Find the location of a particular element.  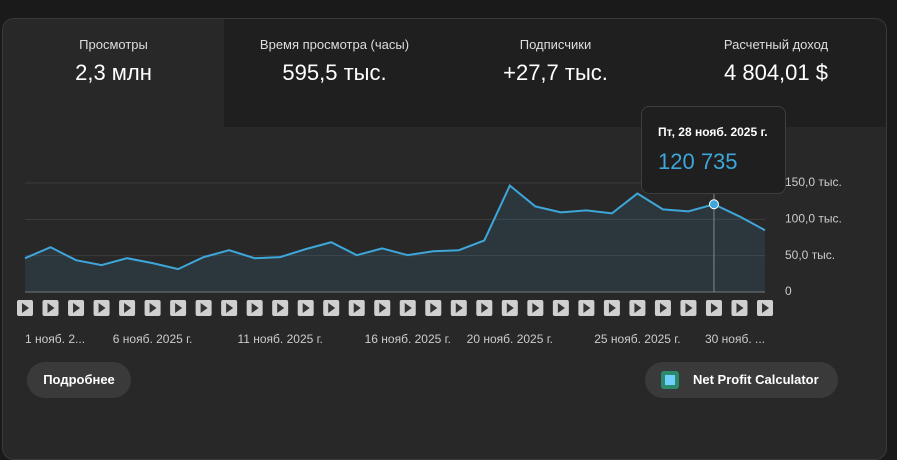

y-tick-label: 0 is located at coordinates (788, 291).